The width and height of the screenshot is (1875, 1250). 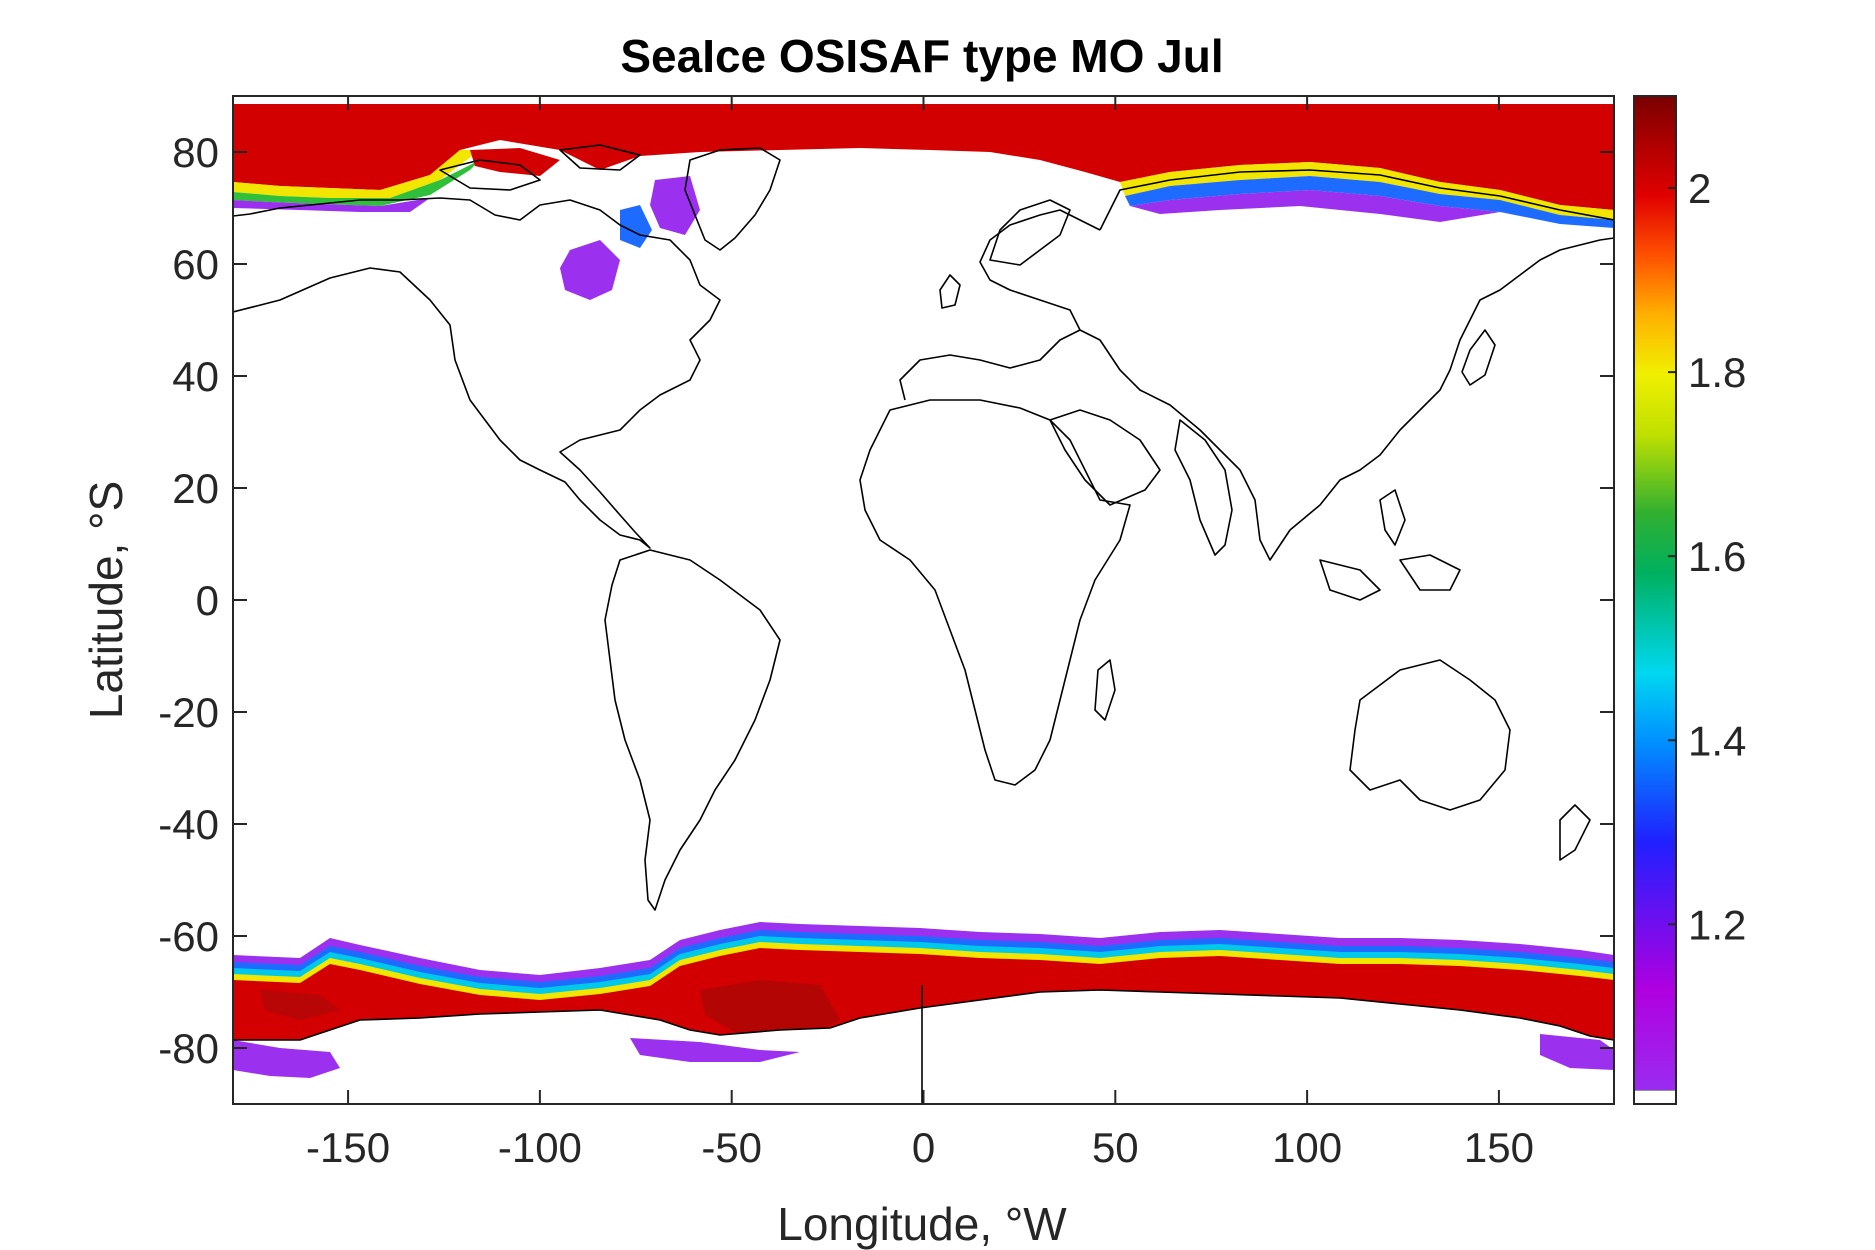 What do you see at coordinates (921, 56) in the screenshot?
I see `map-title: SeaIce OSISAF type MO Jul` at bounding box center [921, 56].